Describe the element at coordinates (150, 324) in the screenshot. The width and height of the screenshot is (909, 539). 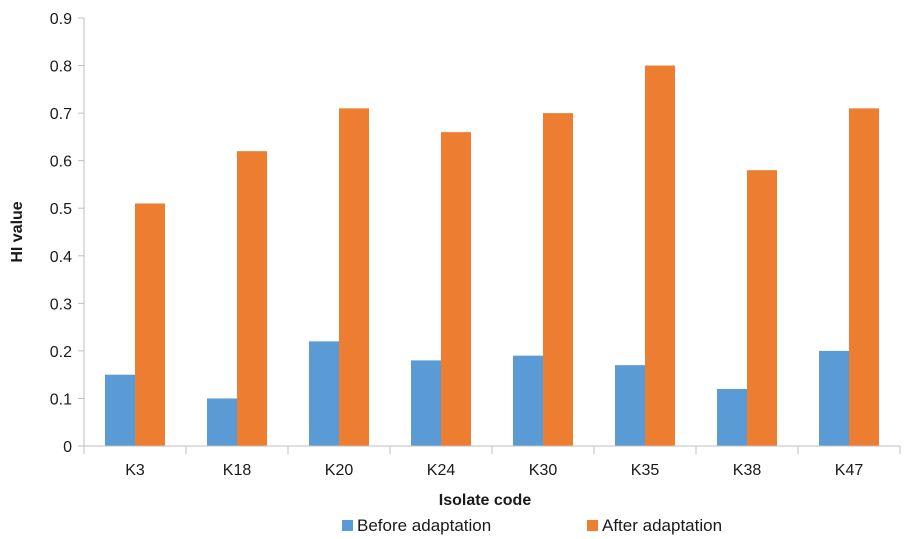
I see `bar-after-k3` at that location.